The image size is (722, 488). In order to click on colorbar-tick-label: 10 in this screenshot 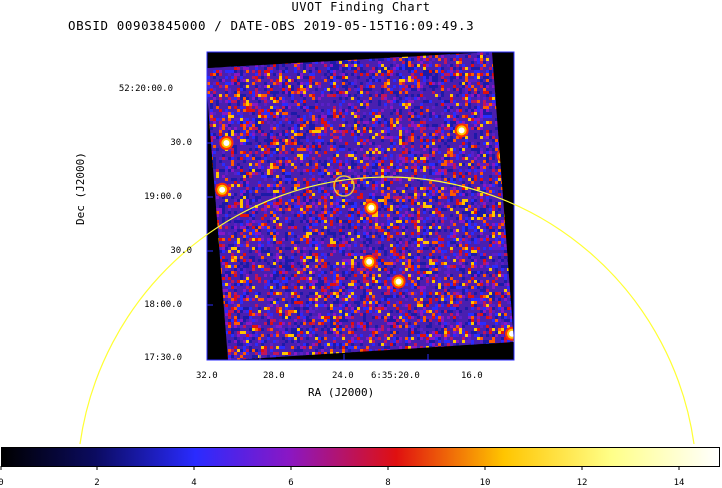, I will do `click(485, 483)`.